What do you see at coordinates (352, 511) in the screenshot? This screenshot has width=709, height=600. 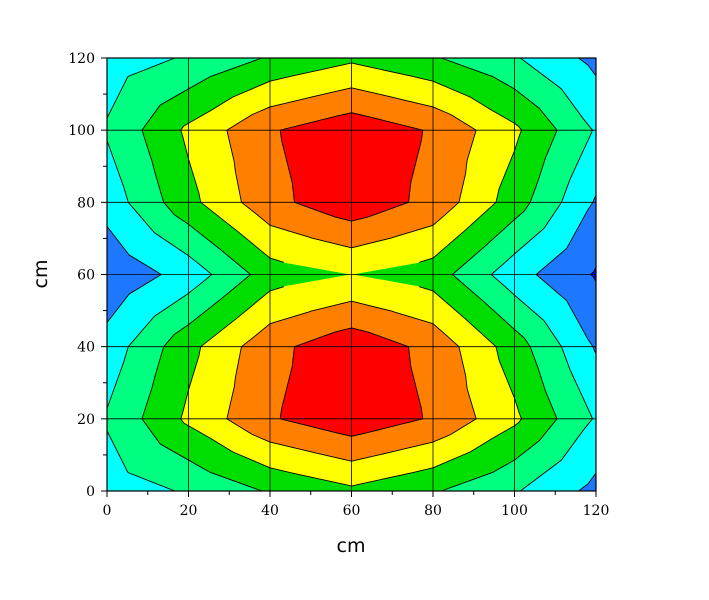 I see `x-tick-label: 60` at bounding box center [352, 511].